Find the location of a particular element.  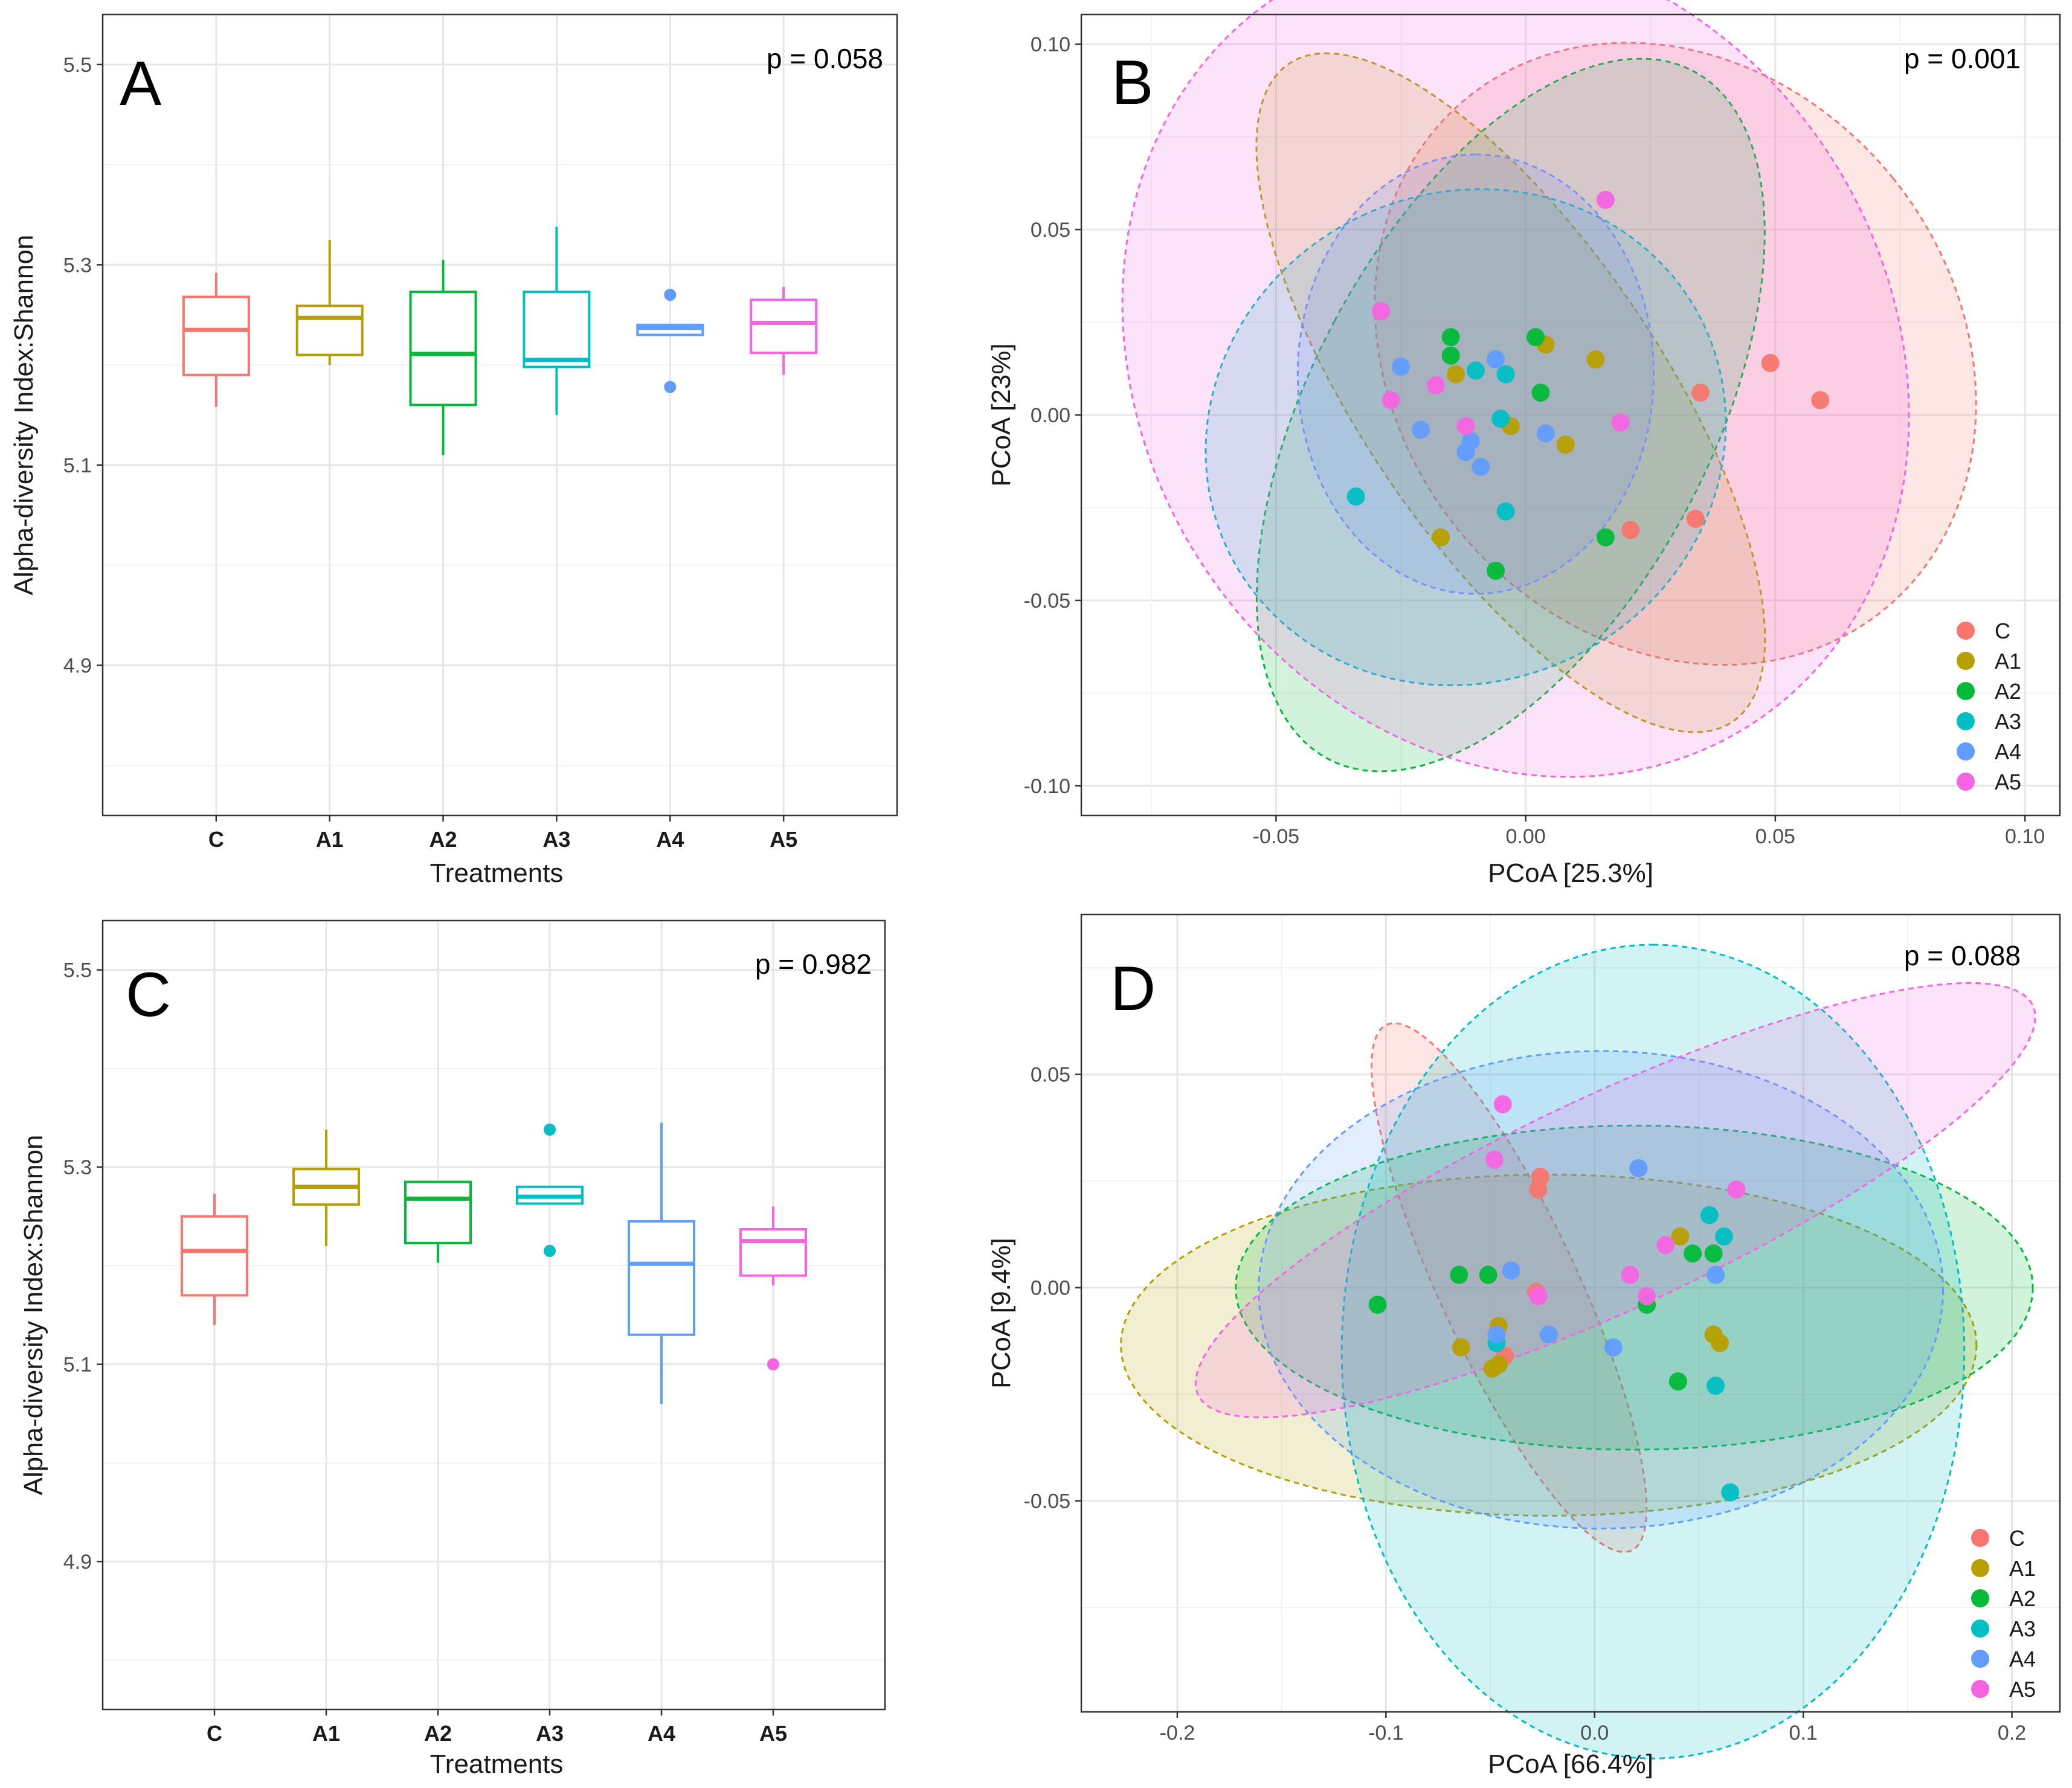

panel-d-legend: C A1 A2 A3 A4 A5 is located at coordinates (2004, 1614).